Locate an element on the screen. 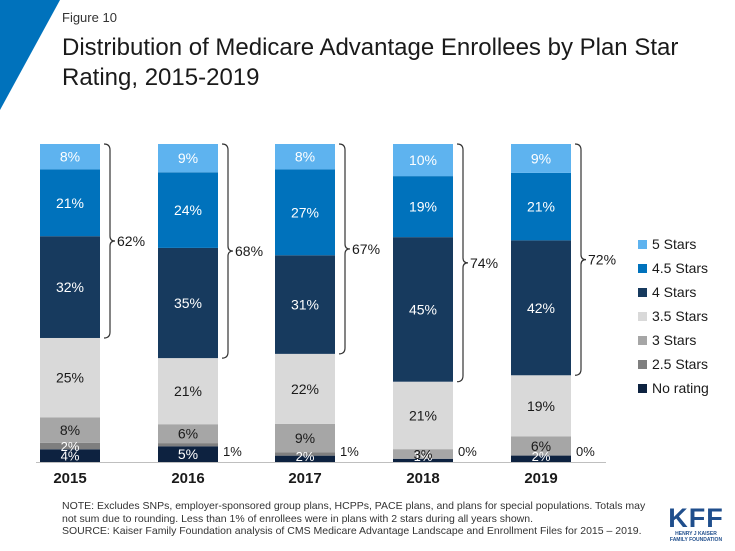 This screenshot has height=551, width=735. data-label: 24% is located at coordinates (188, 210).